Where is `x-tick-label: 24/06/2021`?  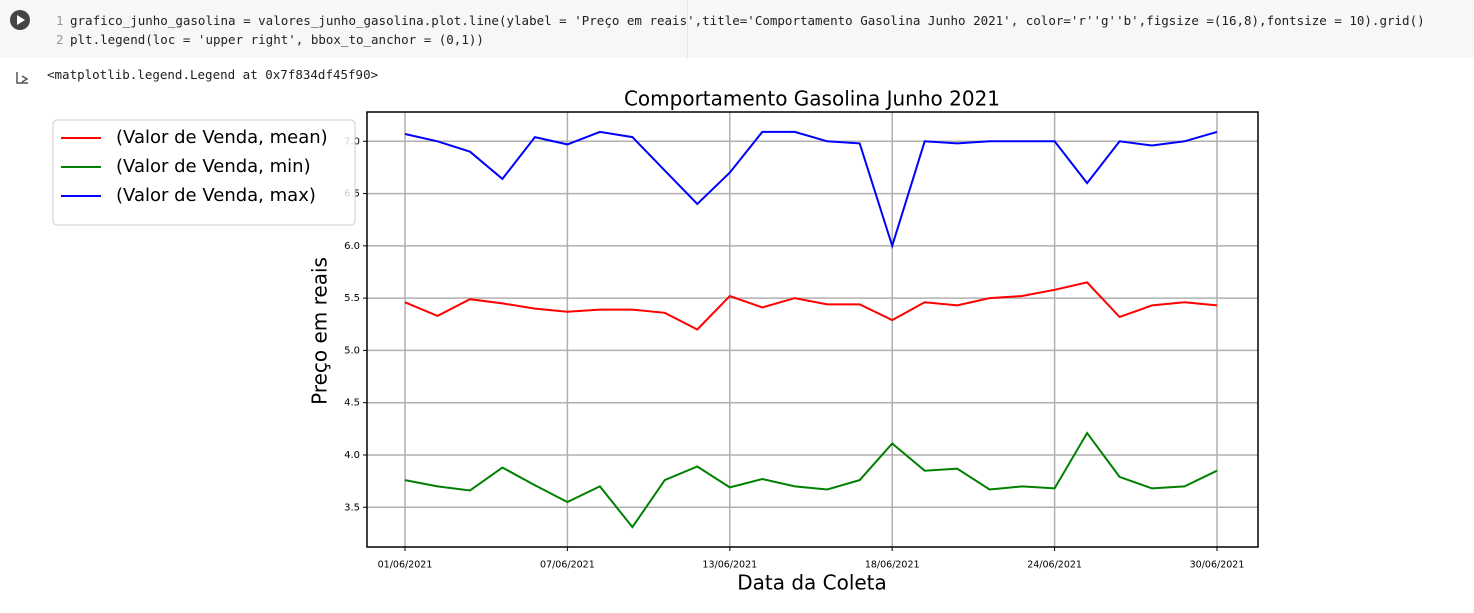
x-tick-label: 24/06/2021 is located at coordinates (1054, 565).